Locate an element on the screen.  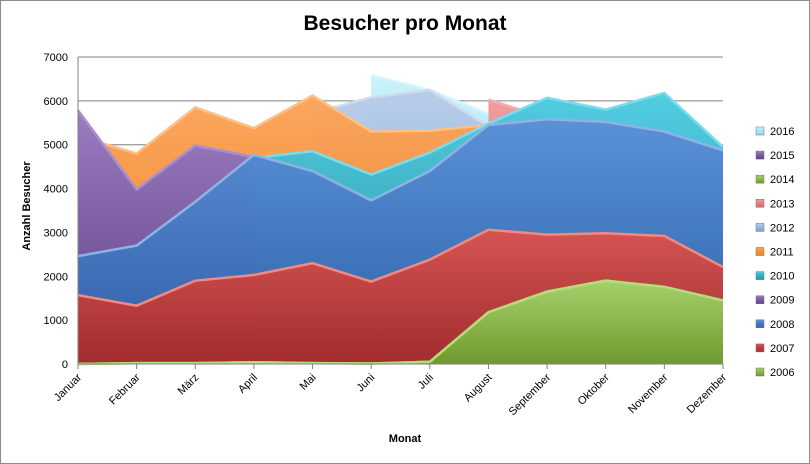
legend-label: 2008 is located at coordinates (782, 325).